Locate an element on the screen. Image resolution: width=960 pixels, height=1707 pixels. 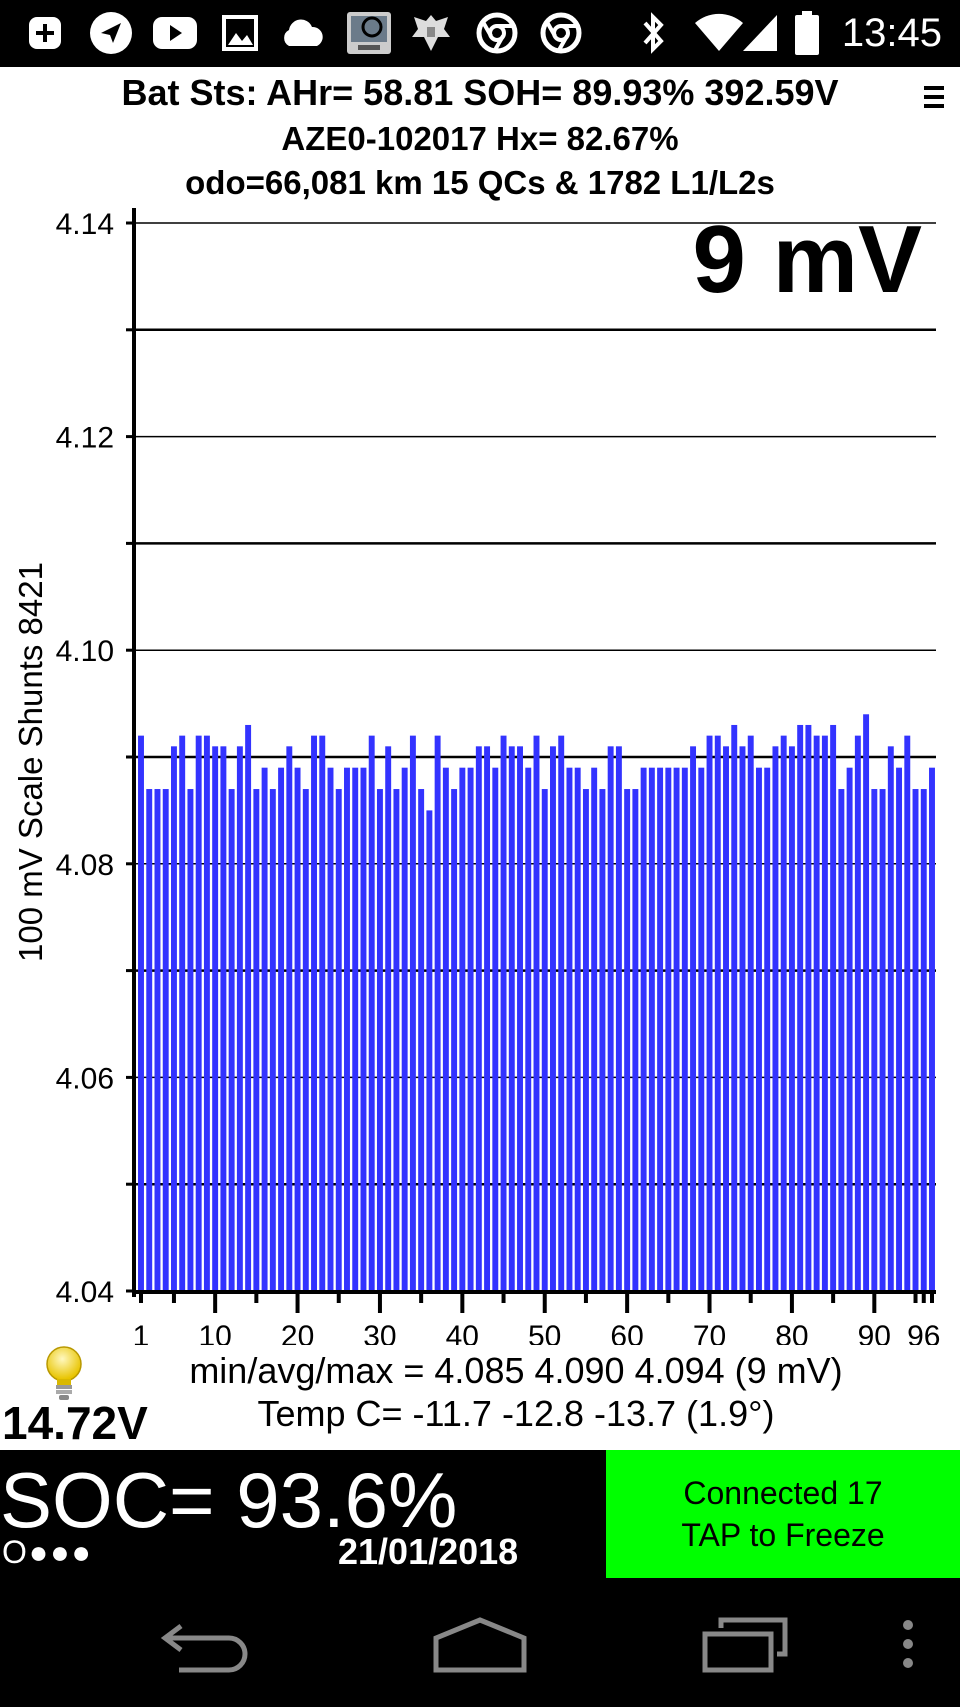
odometer-line: odo=66,081 km 15 QCs & 1782 L1/L2s is located at coordinates (480, 182).